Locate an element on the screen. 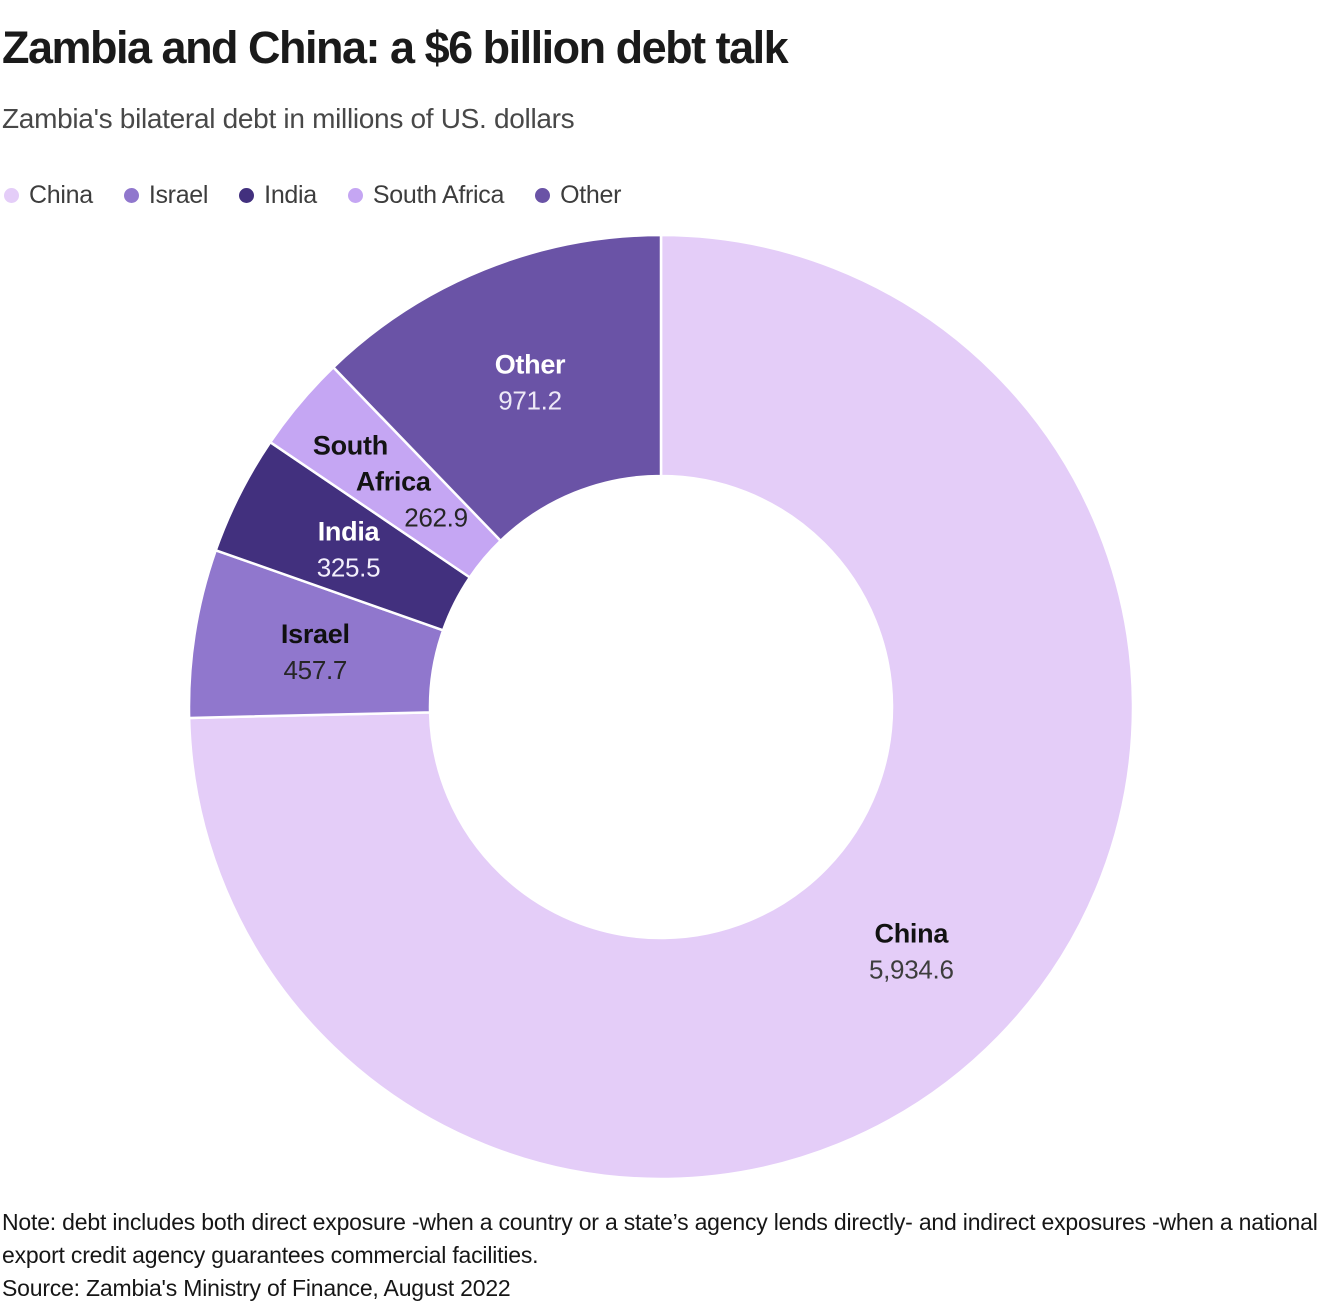 The image size is (1320, 1306). slice-label-india: India 325.5 is located at coordinates (349, 549).